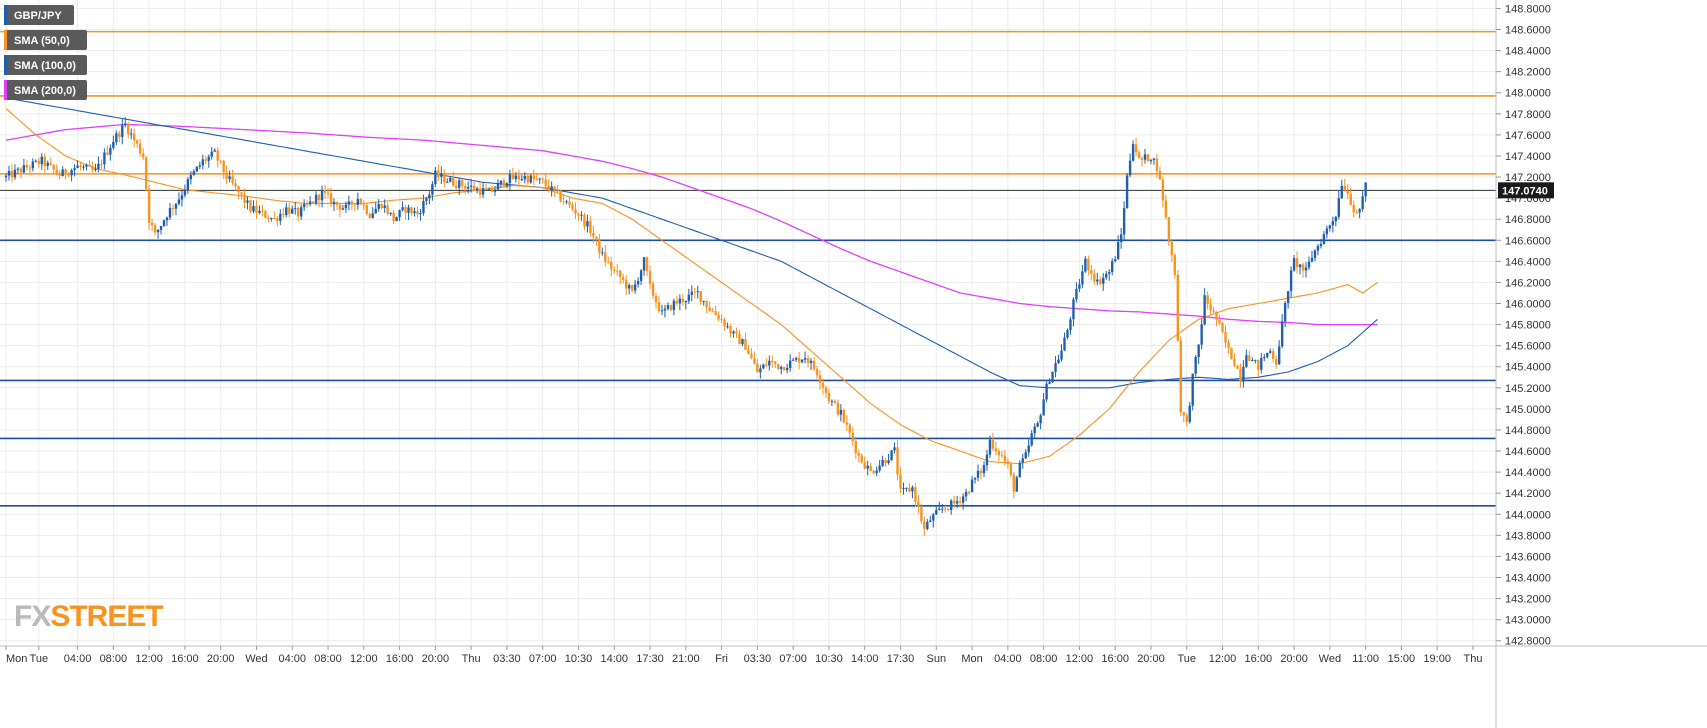  What do you see at coordinates (1528, 600) in the screenshot?
I see `y-tick-label: 143.2000` at bounding box center [1528, 600].